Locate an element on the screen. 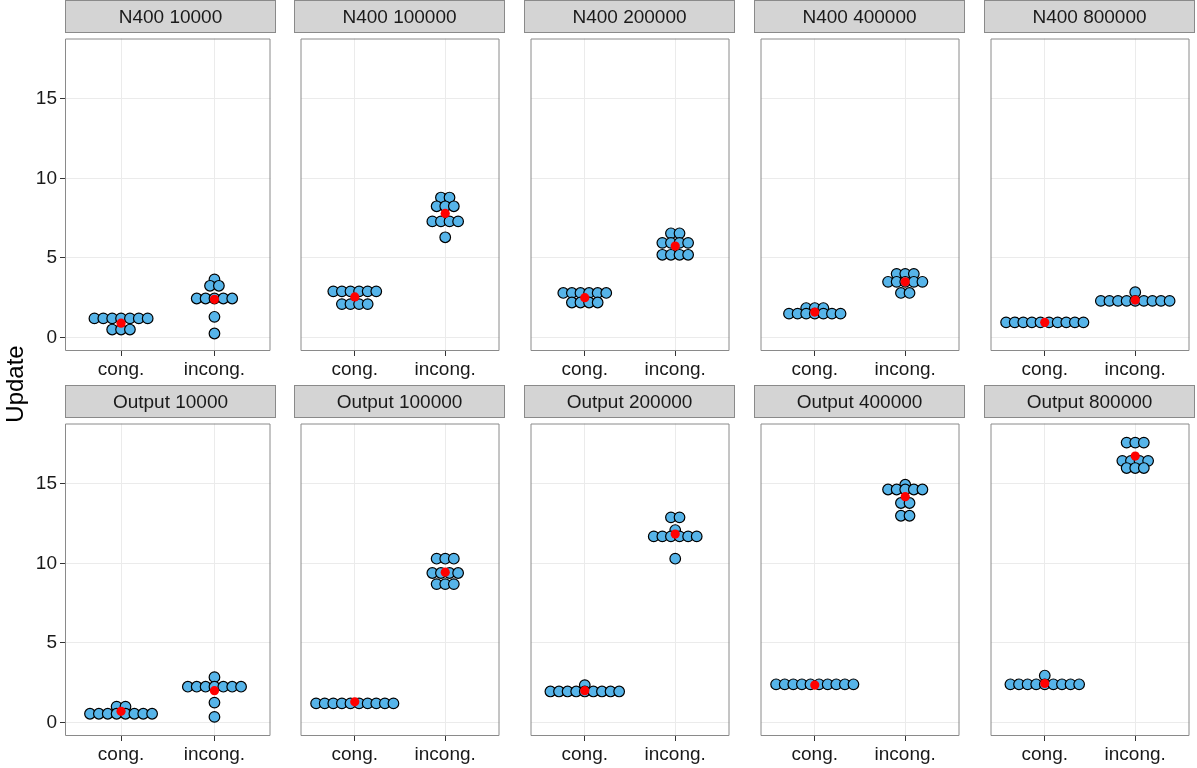 The height and width of the screenshot is (768, 1197). chart-title: N400 200000 is located at coordinates (629, 16).